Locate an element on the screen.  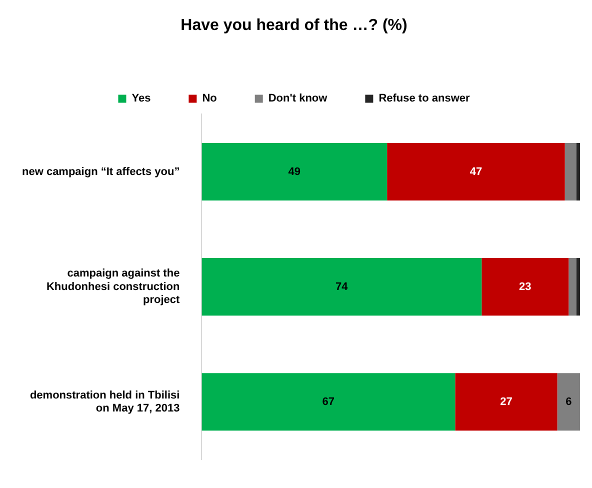
data-label: 67 is located at coordinates (328, 402).